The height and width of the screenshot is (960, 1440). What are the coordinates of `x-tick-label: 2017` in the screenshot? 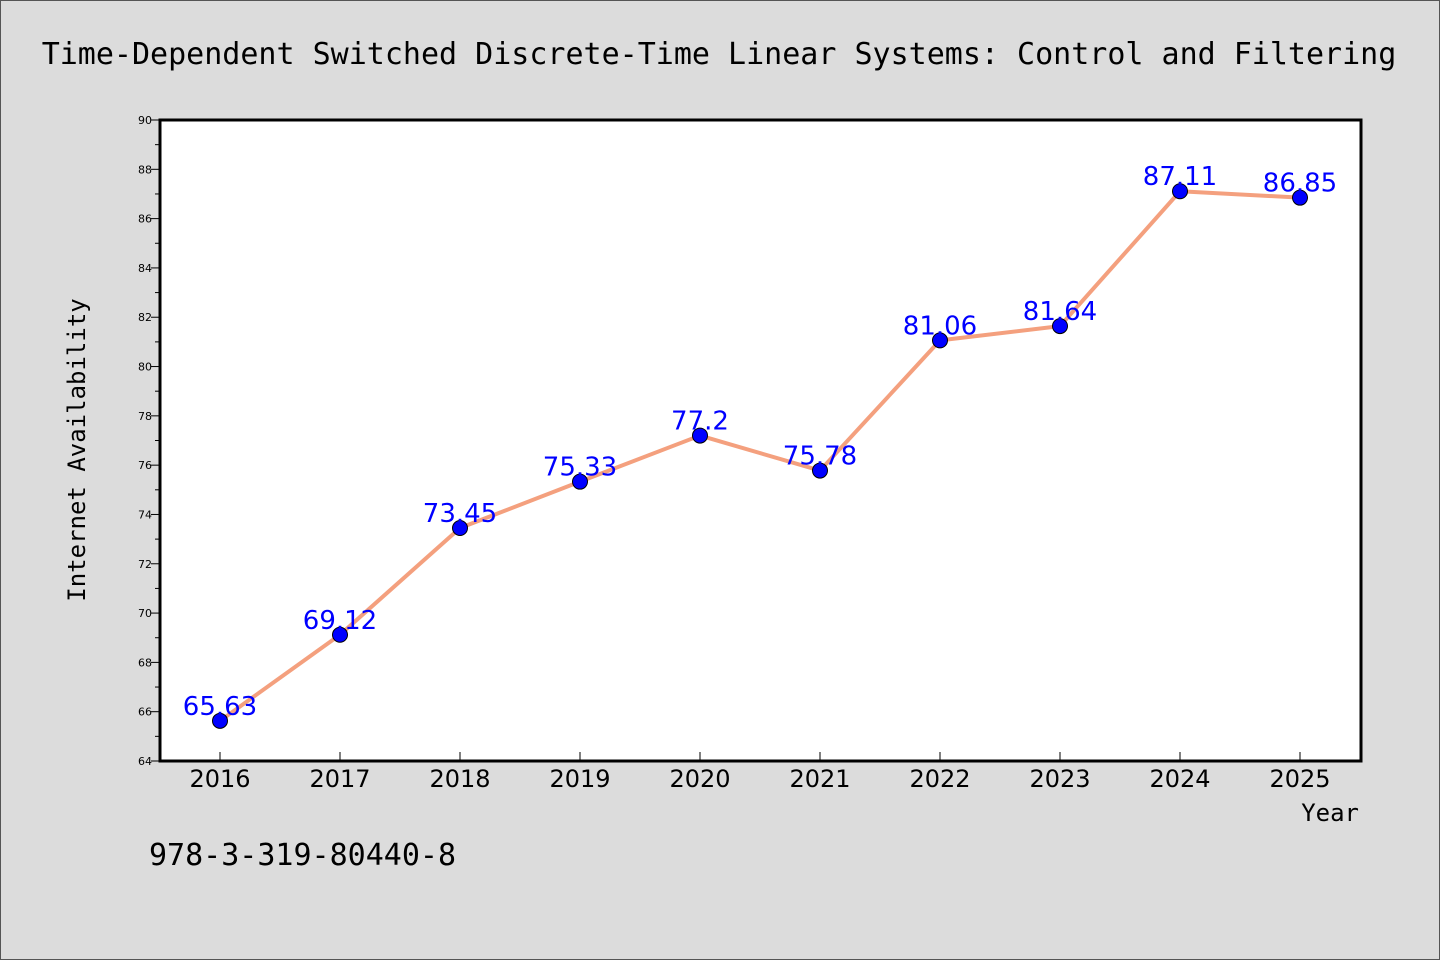 It's located at (339, 779).